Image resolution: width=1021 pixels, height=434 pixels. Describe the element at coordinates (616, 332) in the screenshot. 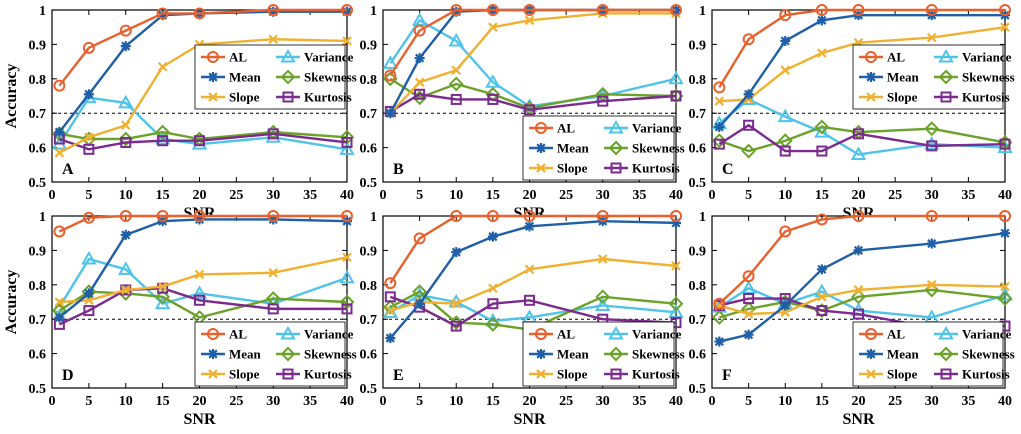

I see `legend-marker-variance` at that location.